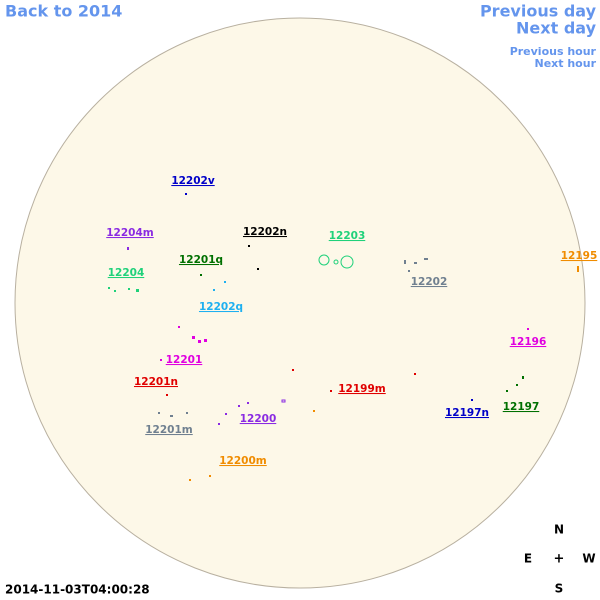 Image resolution: width=600 pixels, height=600 pixels. What do you see at coordinates (556, 28) in the screenshot?
I see `next-day-link: Next day` at bounding box center [556, 28].